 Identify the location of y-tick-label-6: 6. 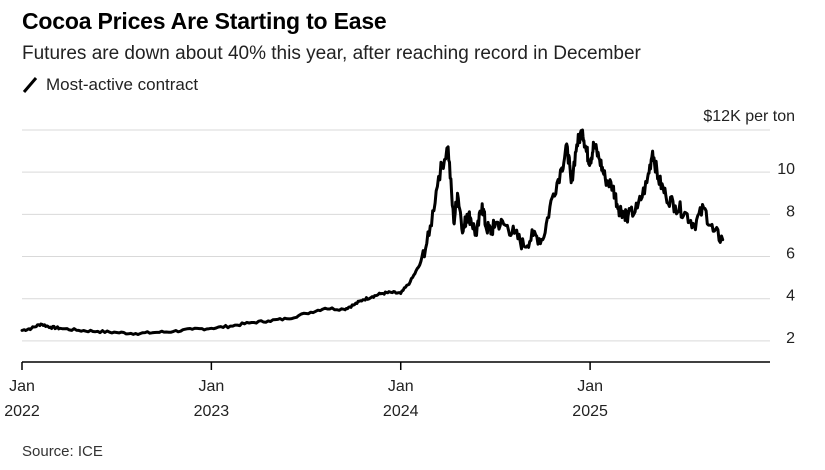
(790, 254).